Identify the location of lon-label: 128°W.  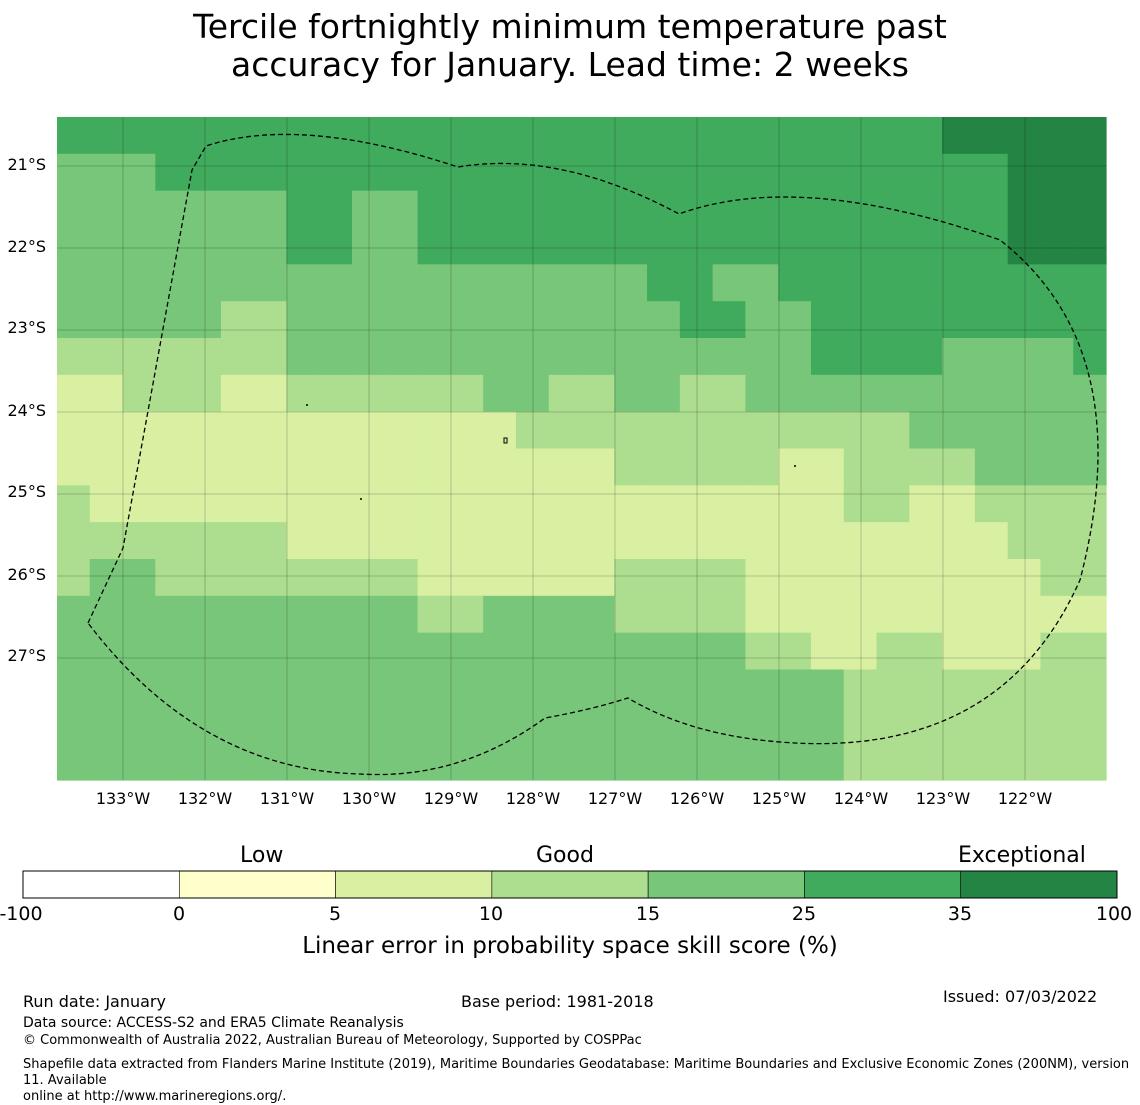
(533, 798).